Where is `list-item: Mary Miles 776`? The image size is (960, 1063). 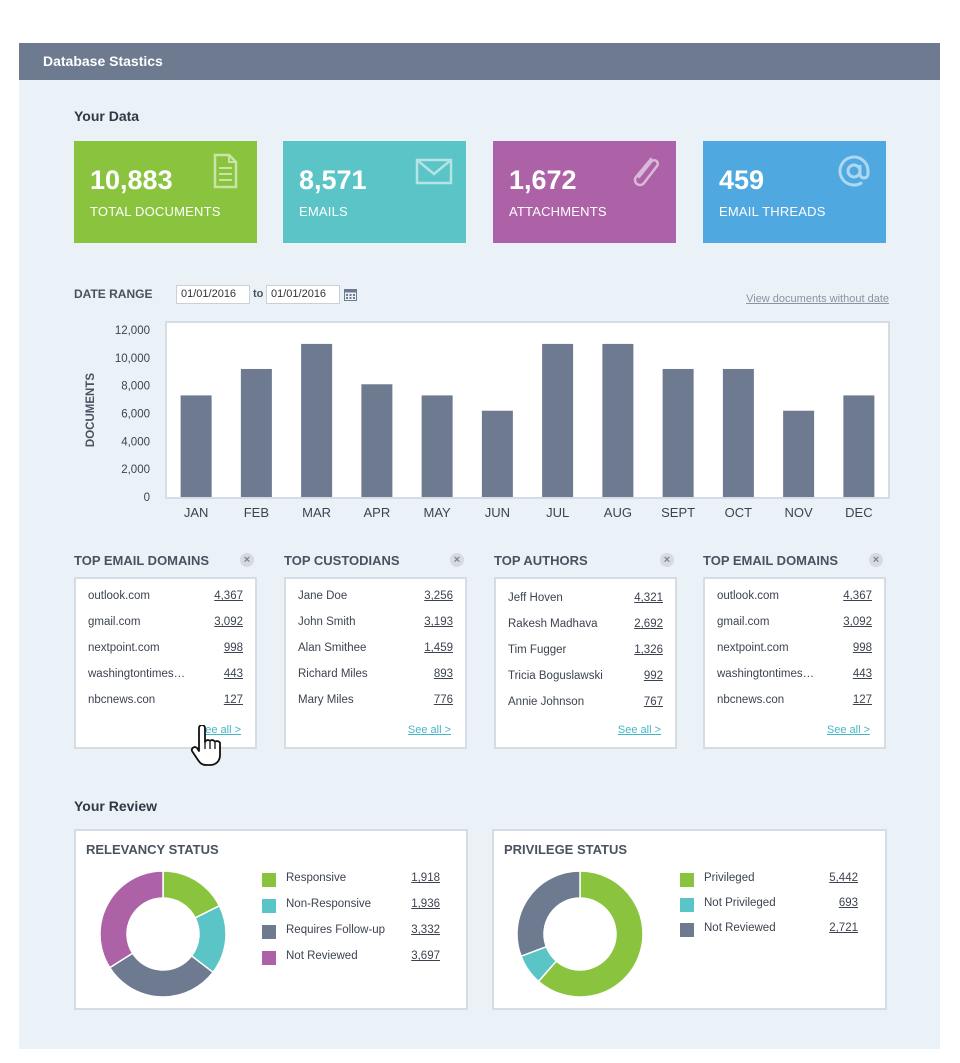 list-item: Mary Miles 776 is located at coordinates (375, 702).